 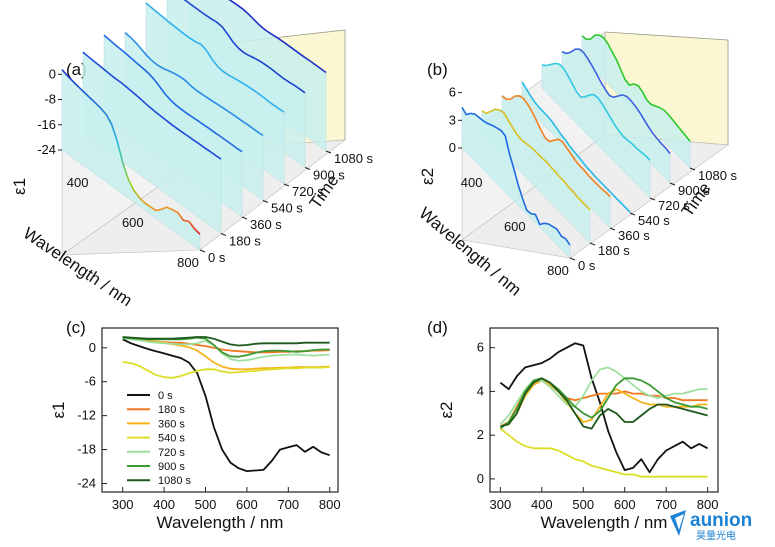 What do you see at coordinates (446, 409) in the screenshot?
I see `y-axis-label: ε2` at bounding box center [446, 409].